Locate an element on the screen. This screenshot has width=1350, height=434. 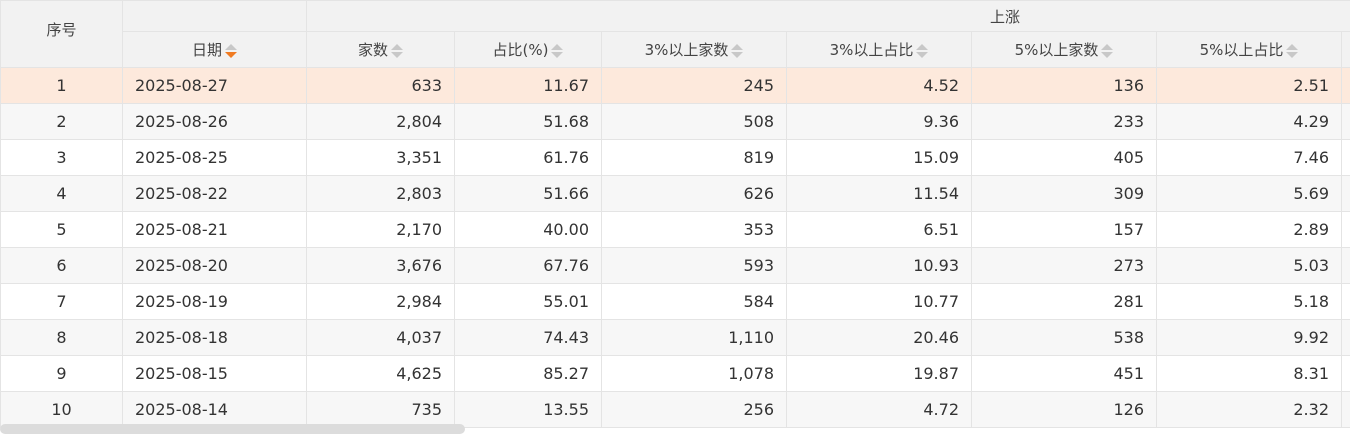
cell-date: 2025-08-21 is located at coordinates (214, 229).